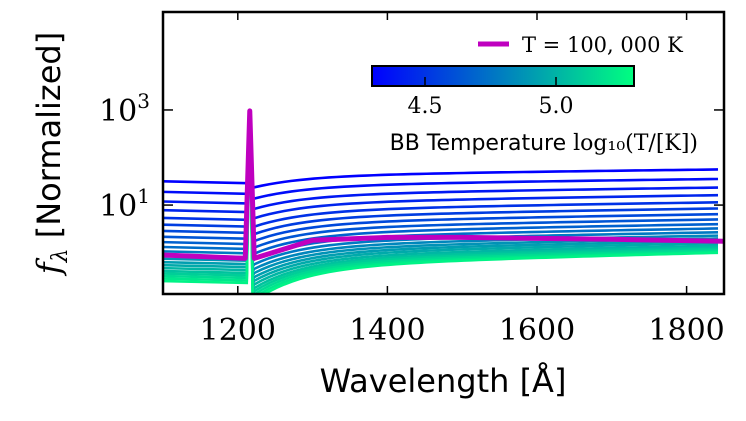 Image resolution: width=746 pixels, height=421 pixels. I want to click on legend-label: T = 100, 000 K, so click(602, 45).